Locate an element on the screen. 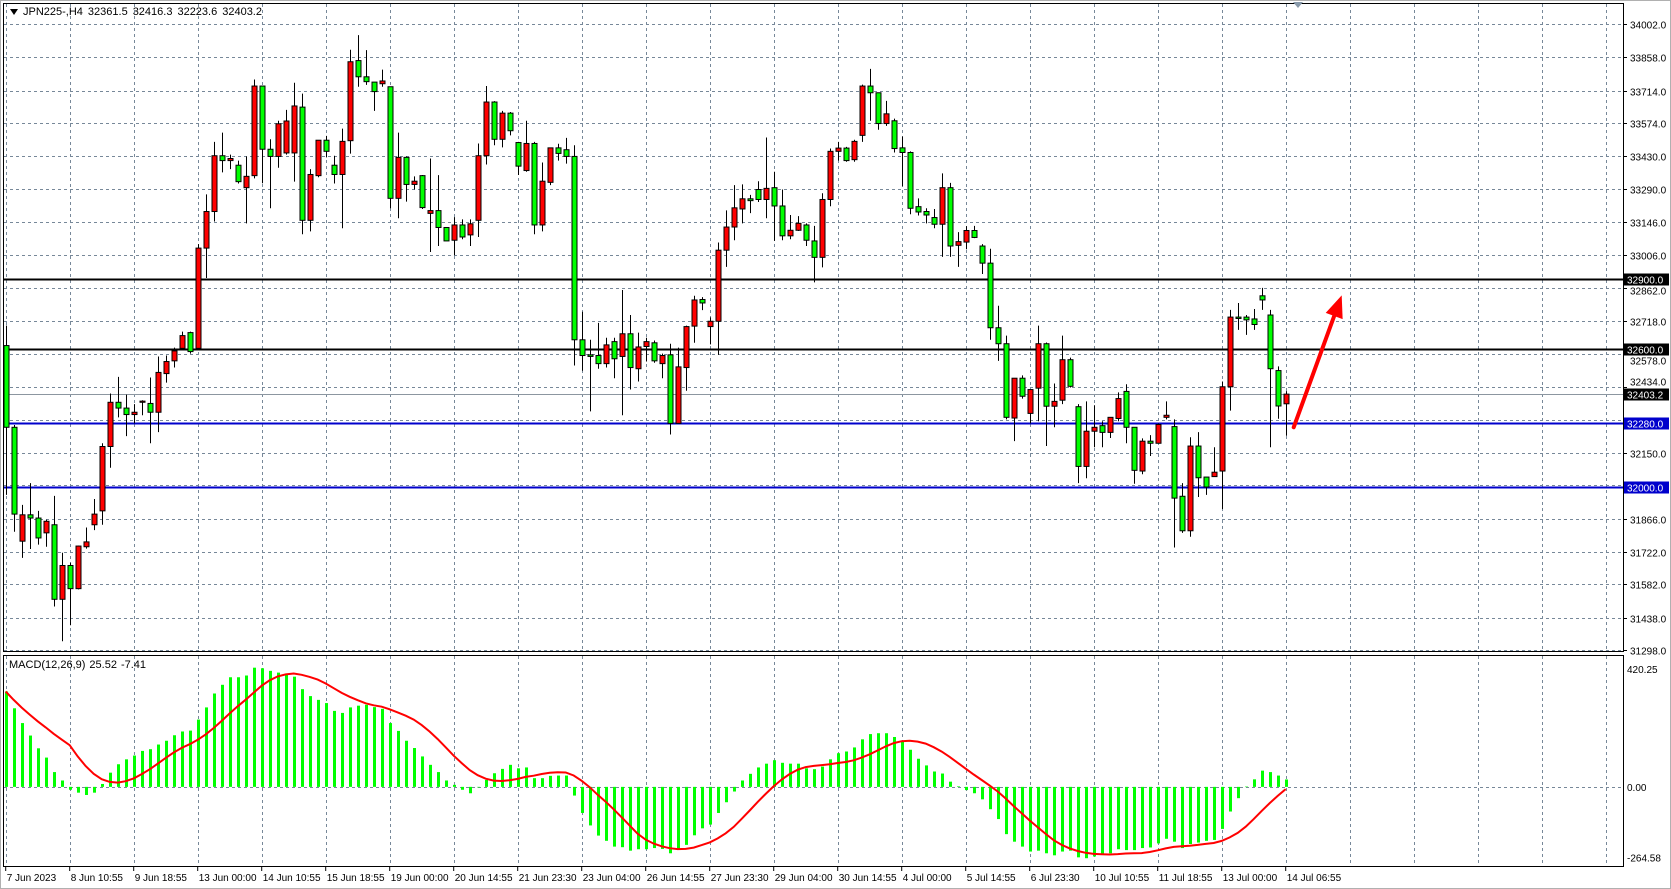  time-label: 14 Jun 10:55 is located at coordinates (292, 878).